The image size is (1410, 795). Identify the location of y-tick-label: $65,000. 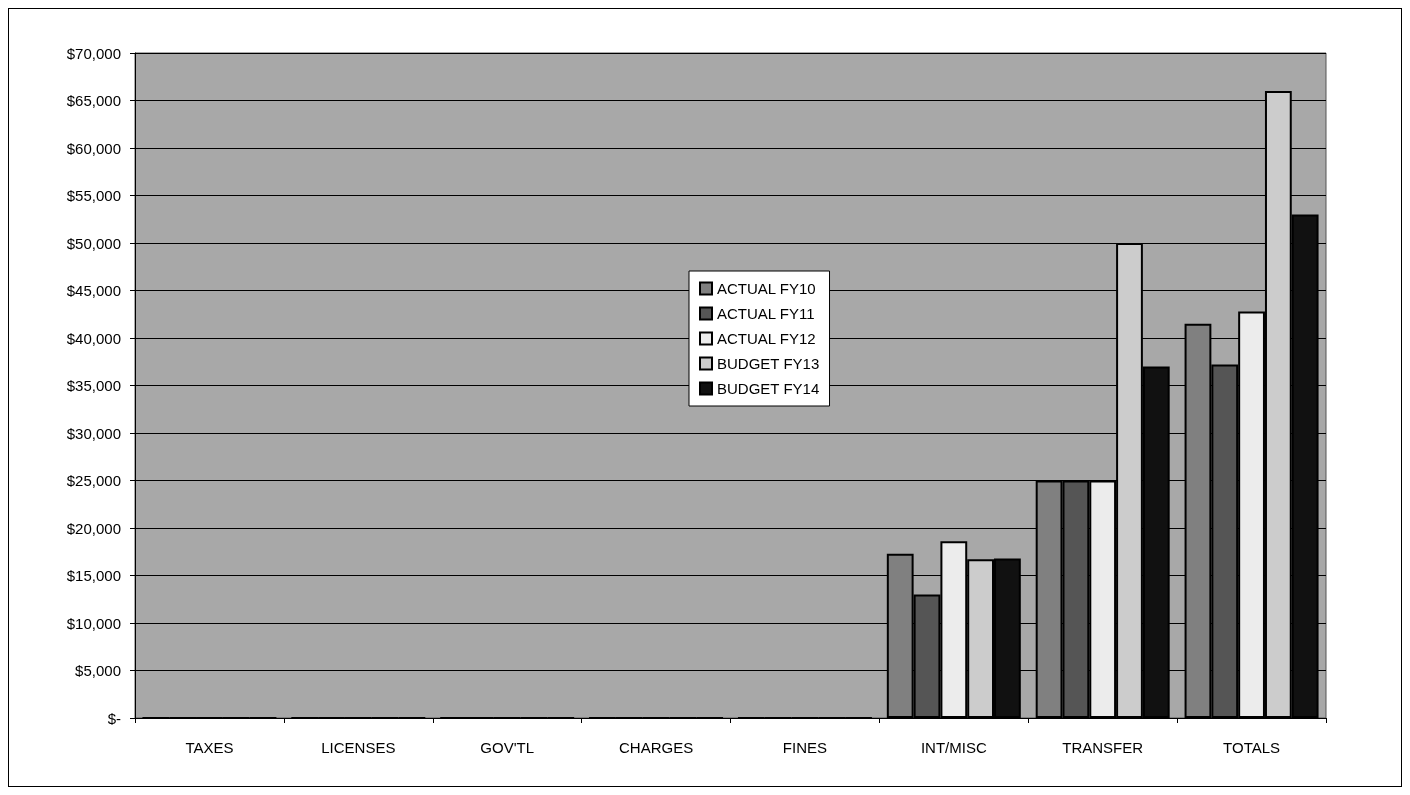
(93, 100).